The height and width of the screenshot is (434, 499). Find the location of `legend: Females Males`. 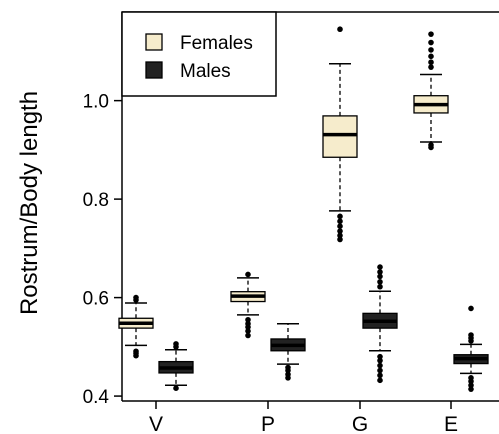

legend: Females Males is located at coordinates (199, 54).